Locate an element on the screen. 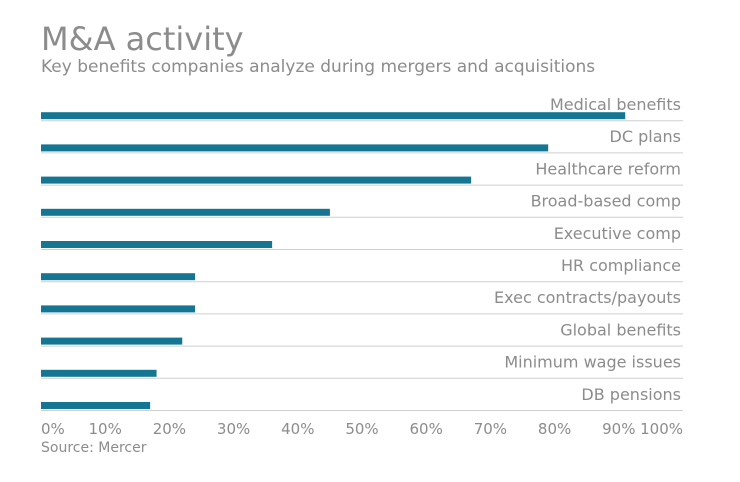  x-tick-label: 20% is located at coordinates (169, 429).